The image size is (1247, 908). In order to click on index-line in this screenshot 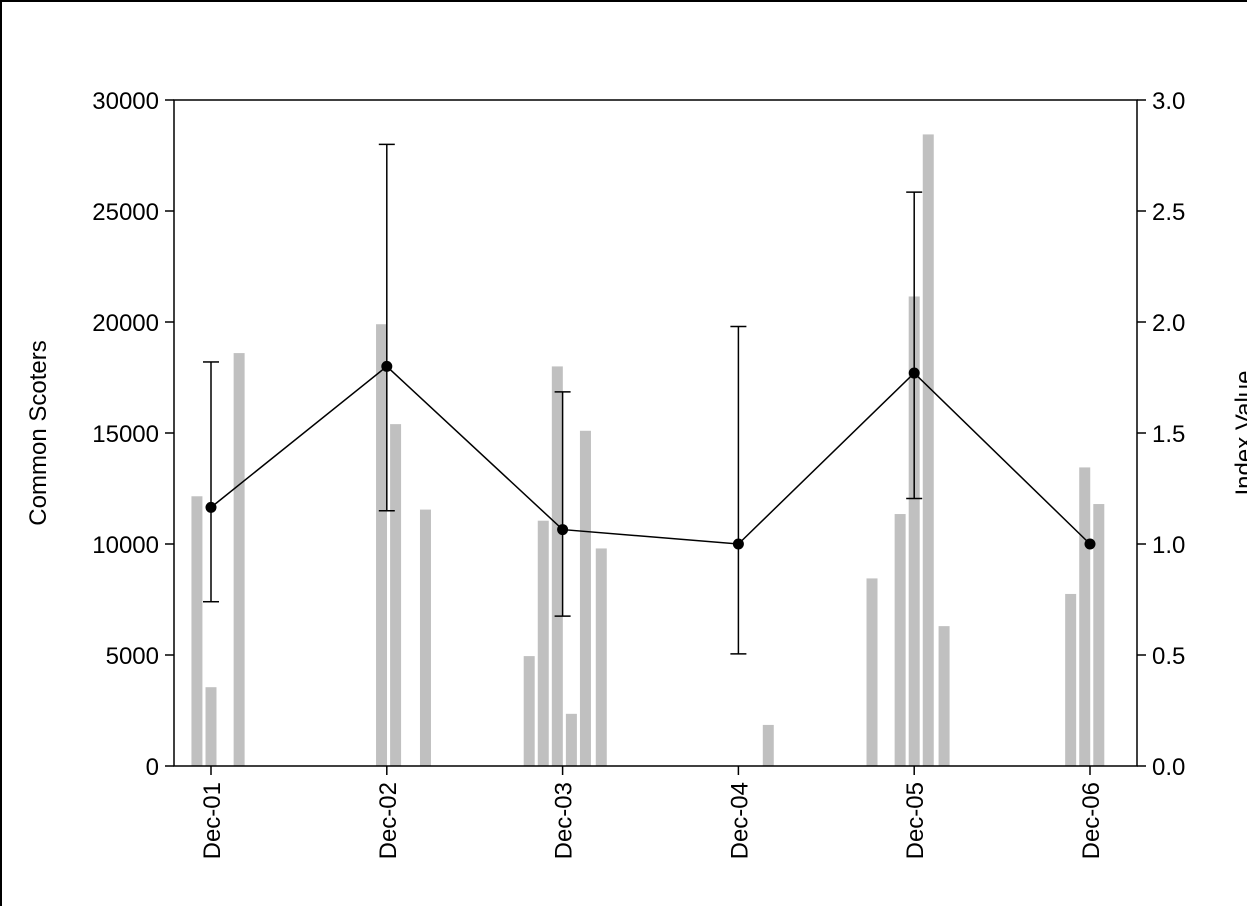, I will do `click(650, 455)`.